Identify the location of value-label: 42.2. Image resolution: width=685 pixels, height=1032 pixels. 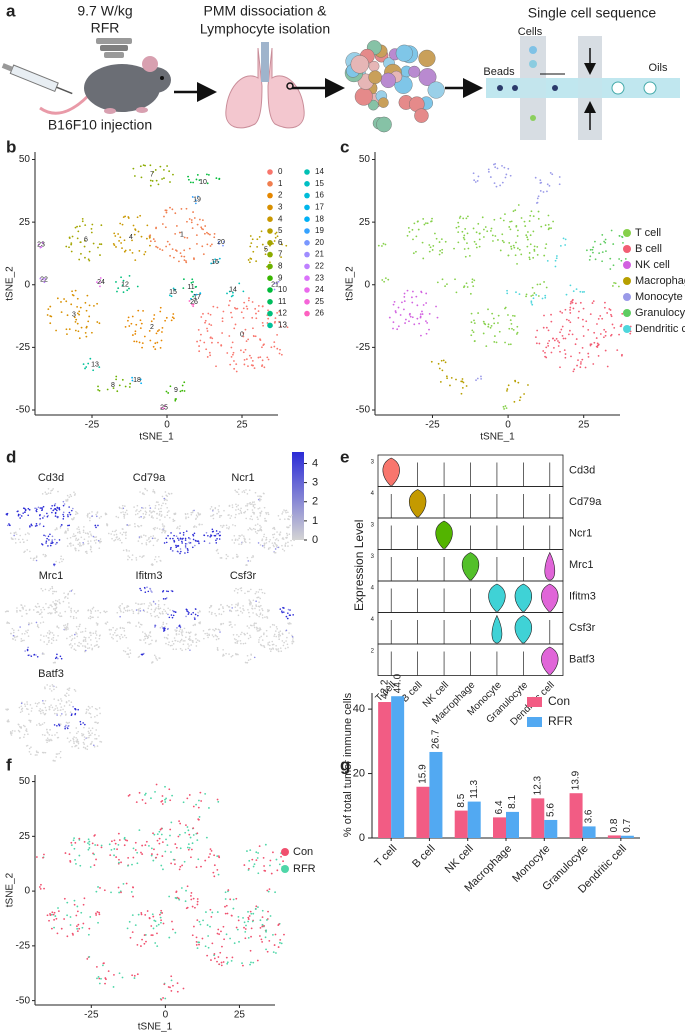
(384, 689).